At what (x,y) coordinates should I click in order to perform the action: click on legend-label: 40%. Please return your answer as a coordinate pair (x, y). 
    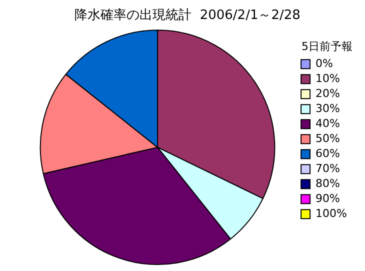
    Looking at the image, I should click on (328, 123).